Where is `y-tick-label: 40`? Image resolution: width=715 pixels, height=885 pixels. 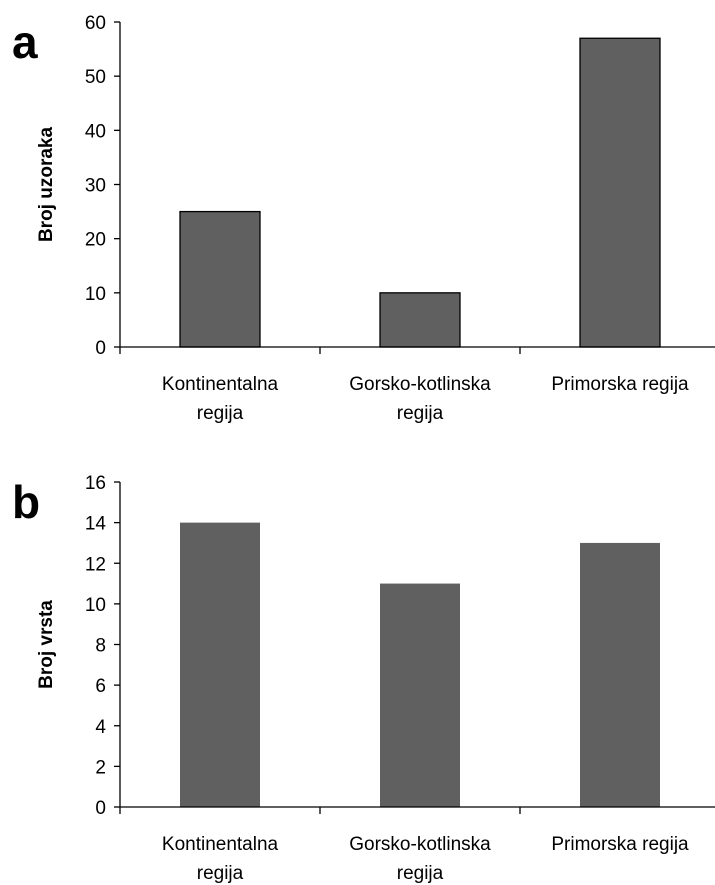 y-tick-label: 40 is located at coordinates (95, 131).